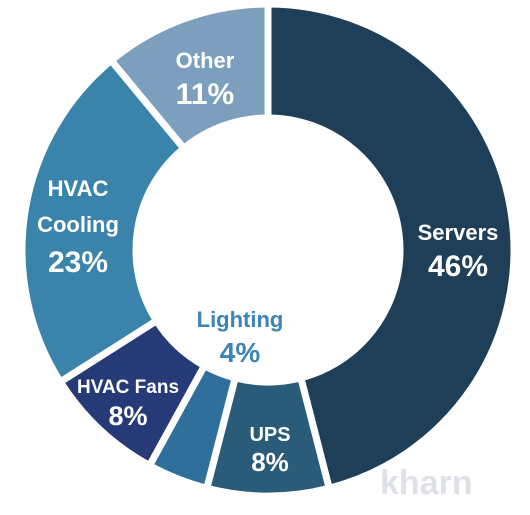  What do you see at coordinates (205, 94) in the screenshot?
I see `label-other-value: 11%` at bounding box center [205, 94].